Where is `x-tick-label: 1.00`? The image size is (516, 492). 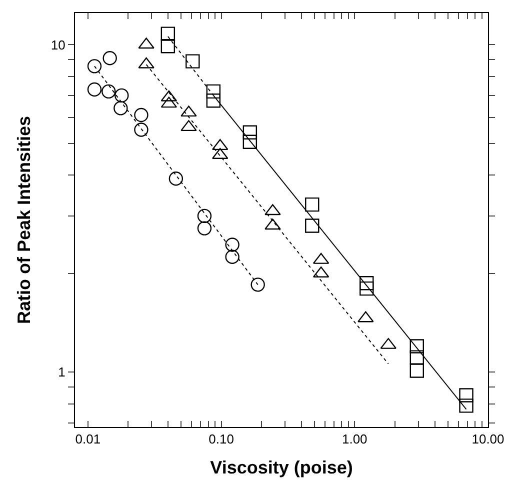 x-tick-label: 1.00 is located at coordinates (355, 439).